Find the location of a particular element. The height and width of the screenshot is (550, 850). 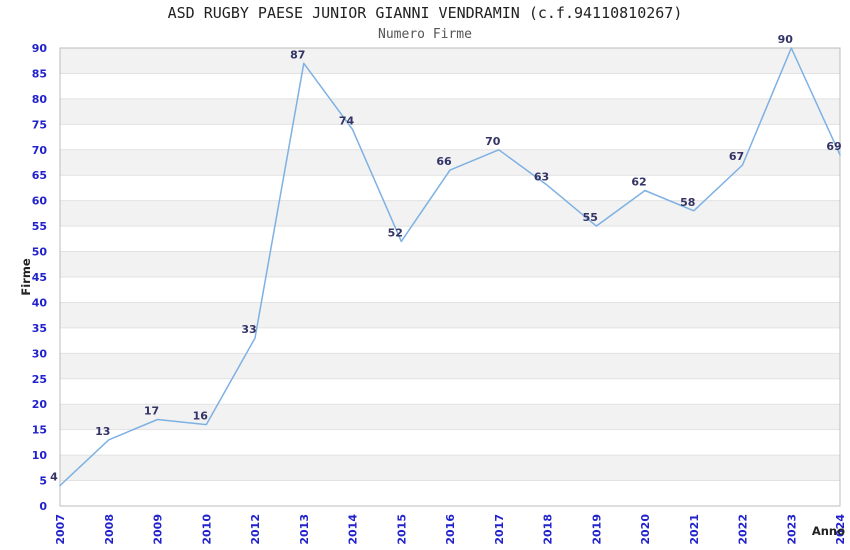

x-tick-label: 2015 is located at coordinates (401, 529).